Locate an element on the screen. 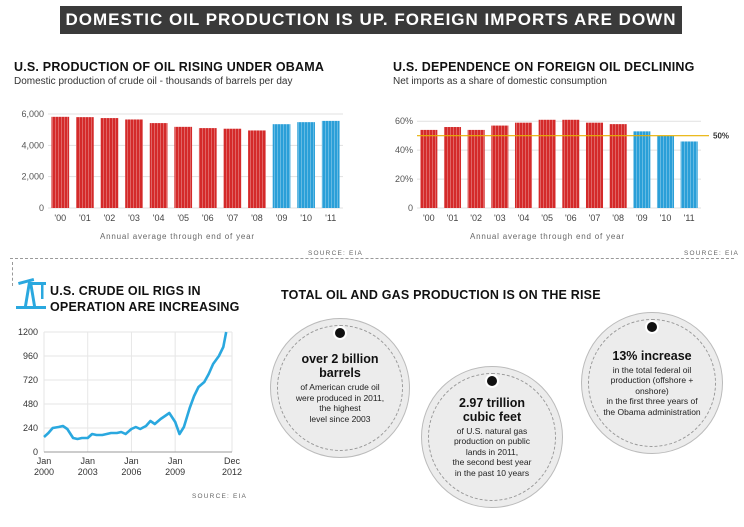 The image size is (744, 527). bubble2-big1: 2.97 trillion is located at coordinates (492, 402).